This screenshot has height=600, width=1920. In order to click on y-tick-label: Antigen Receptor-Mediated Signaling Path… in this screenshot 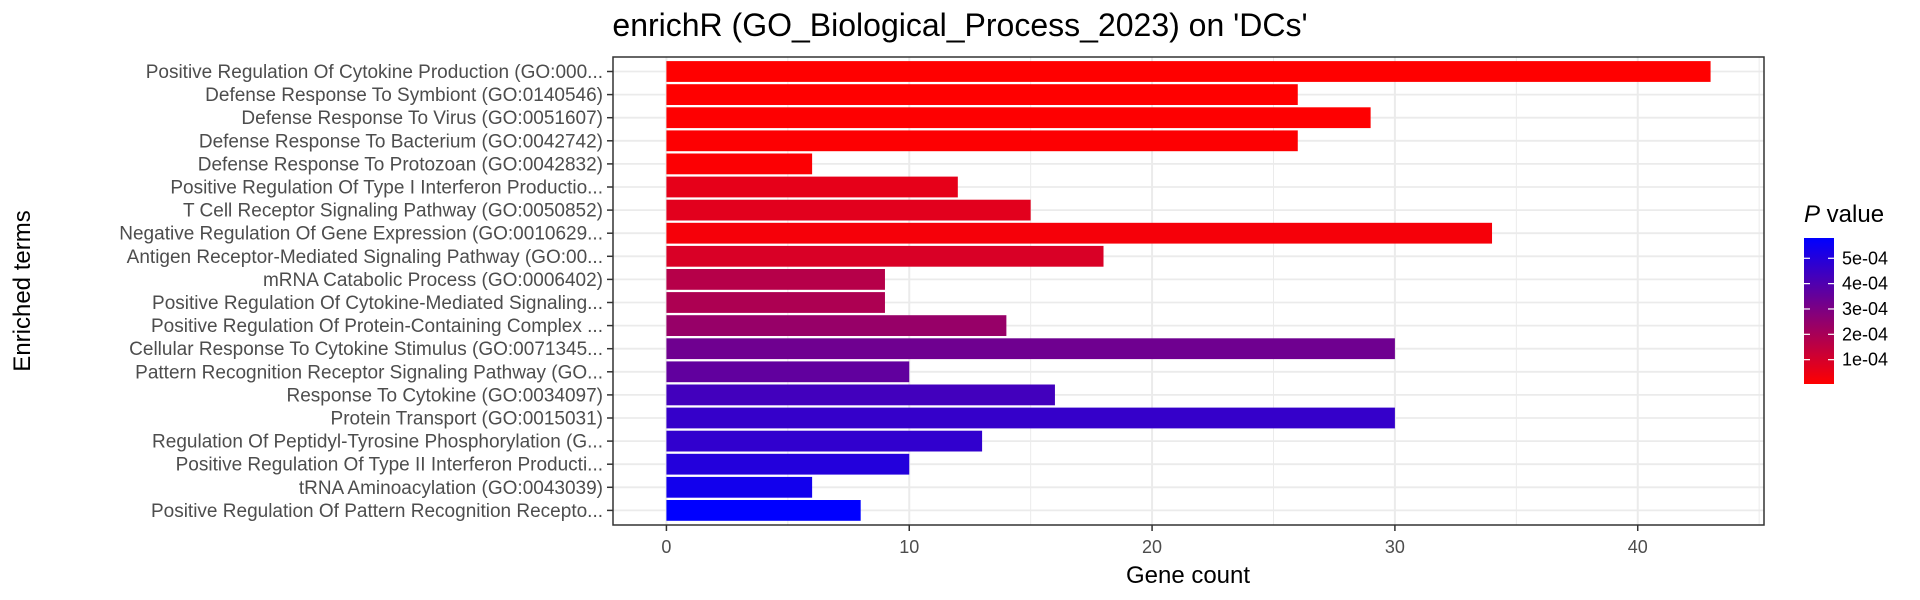, I will do `click(365, 257)`.